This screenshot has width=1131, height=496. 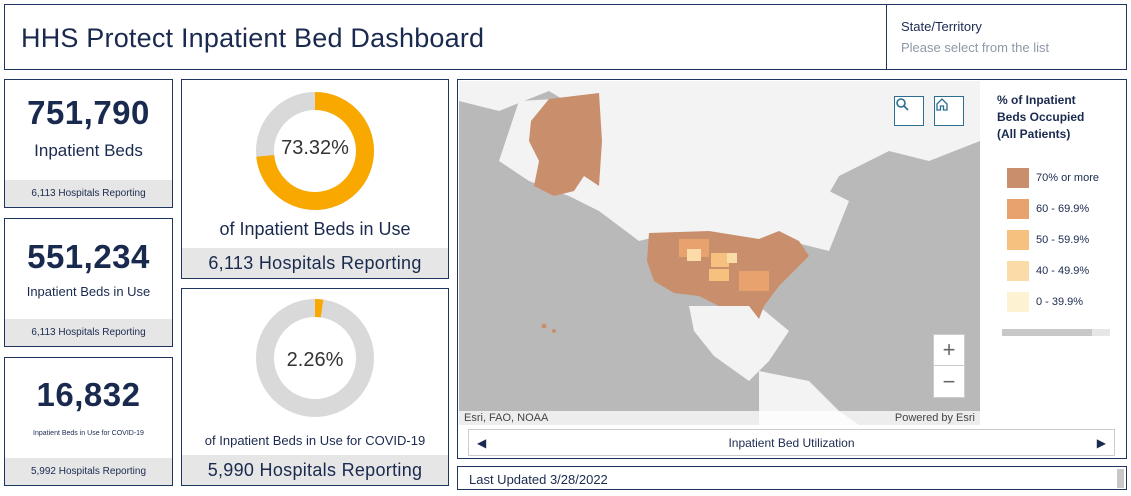 I want to click on legend-item: 40 - 49.9%, so click(x=1048, y=271).